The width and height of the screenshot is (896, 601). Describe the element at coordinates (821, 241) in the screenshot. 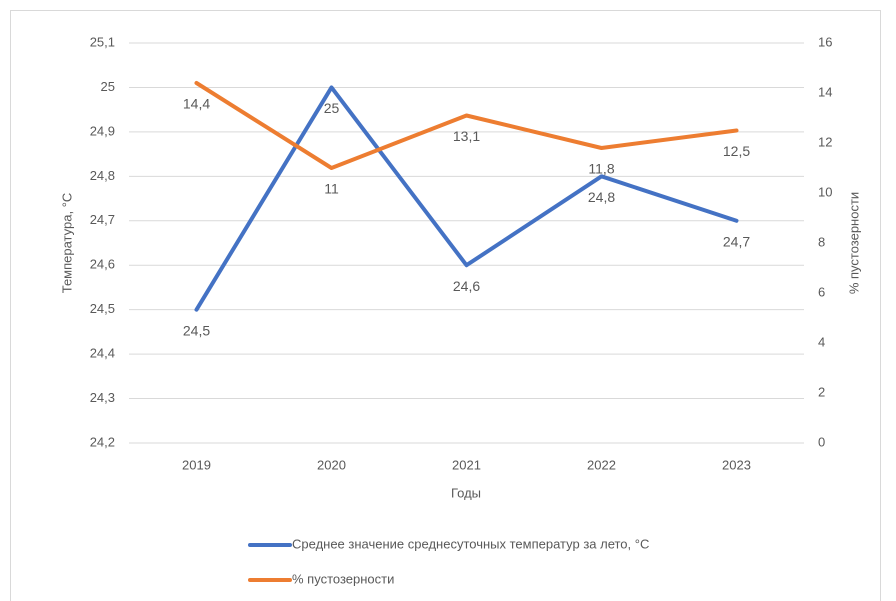

I see `y2-tick-label: 8` at that location.